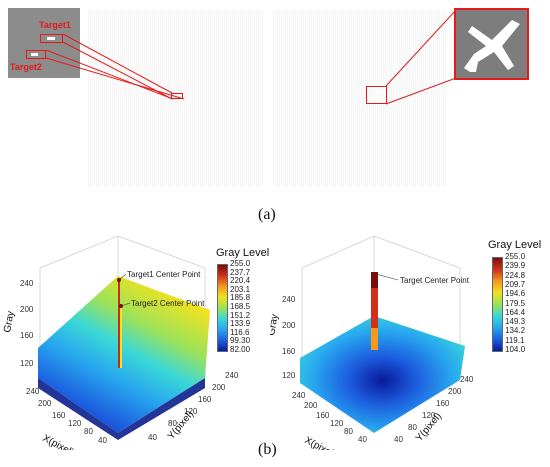 The width and height of the screenshot is (550, 467). I want to click on colorbar-tick-label: 104.0, so click(515, 349).